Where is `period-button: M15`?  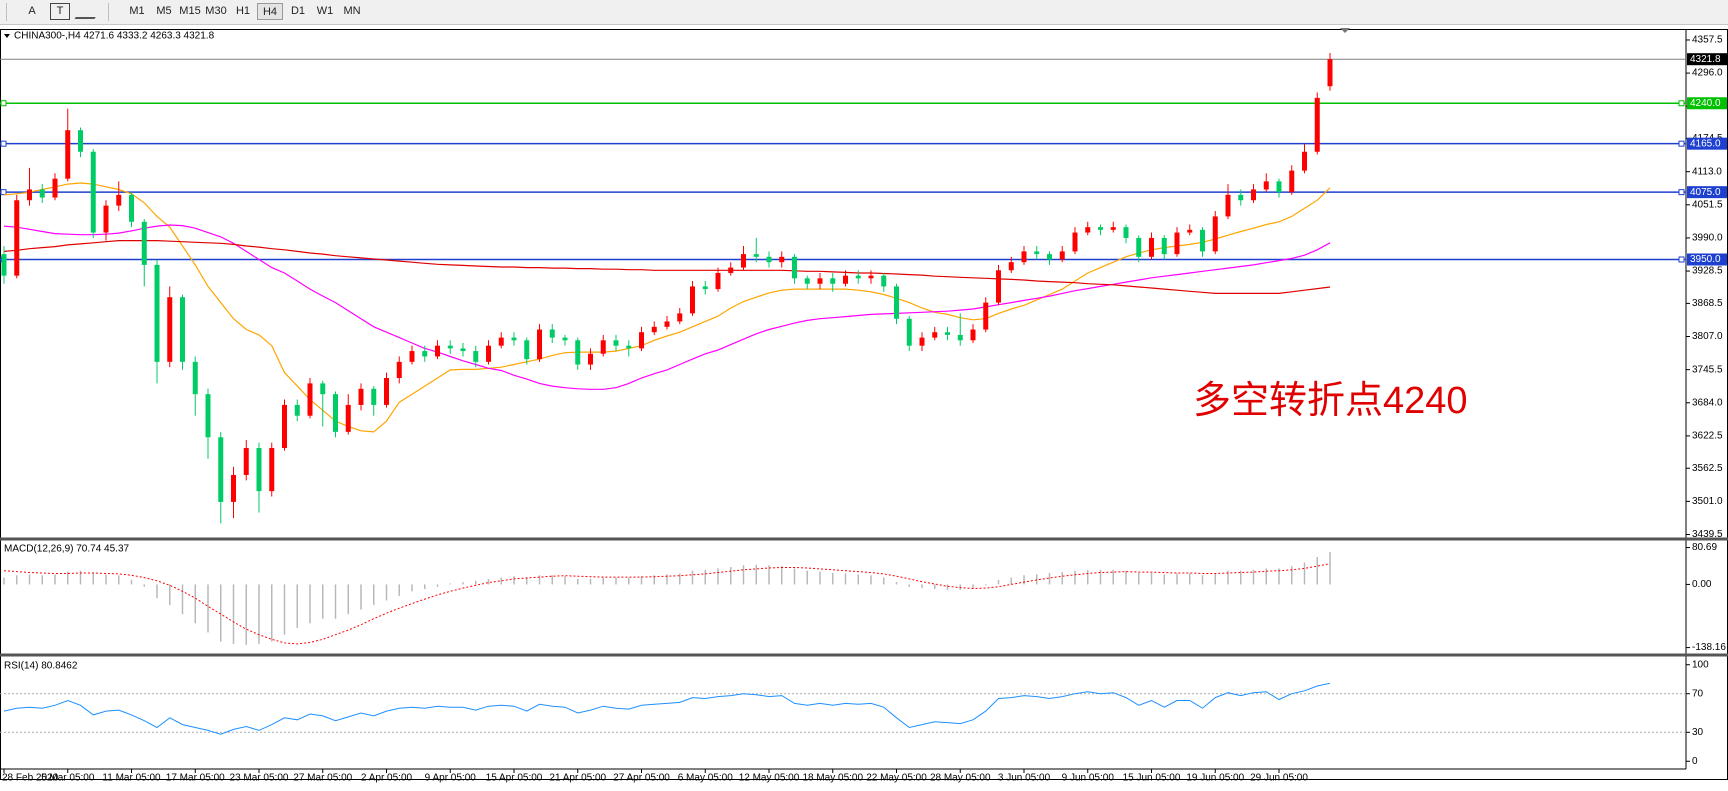
period-button: M15 is located at coordinates (190, 11).